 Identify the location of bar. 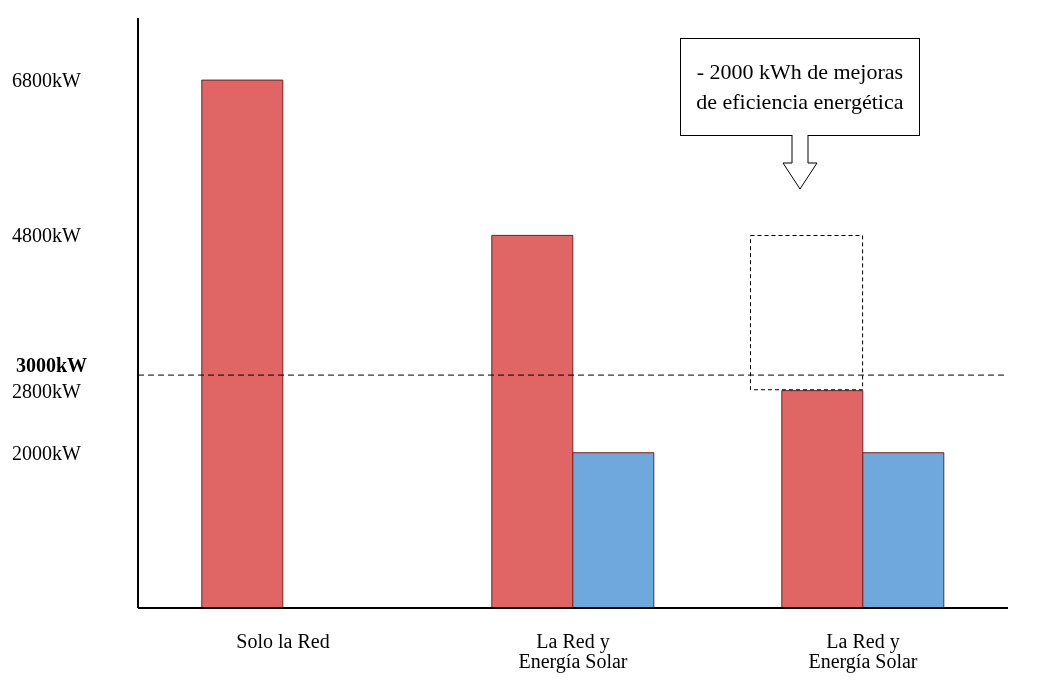
(242, 343).